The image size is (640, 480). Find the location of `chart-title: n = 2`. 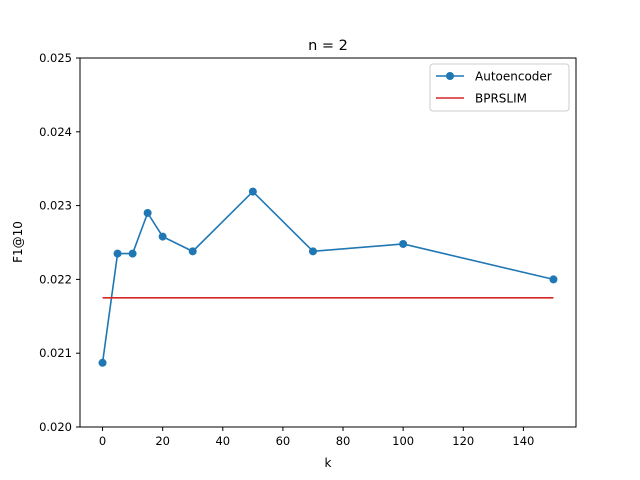

chart-title: n = 2 is located at coordinates (328, 46).